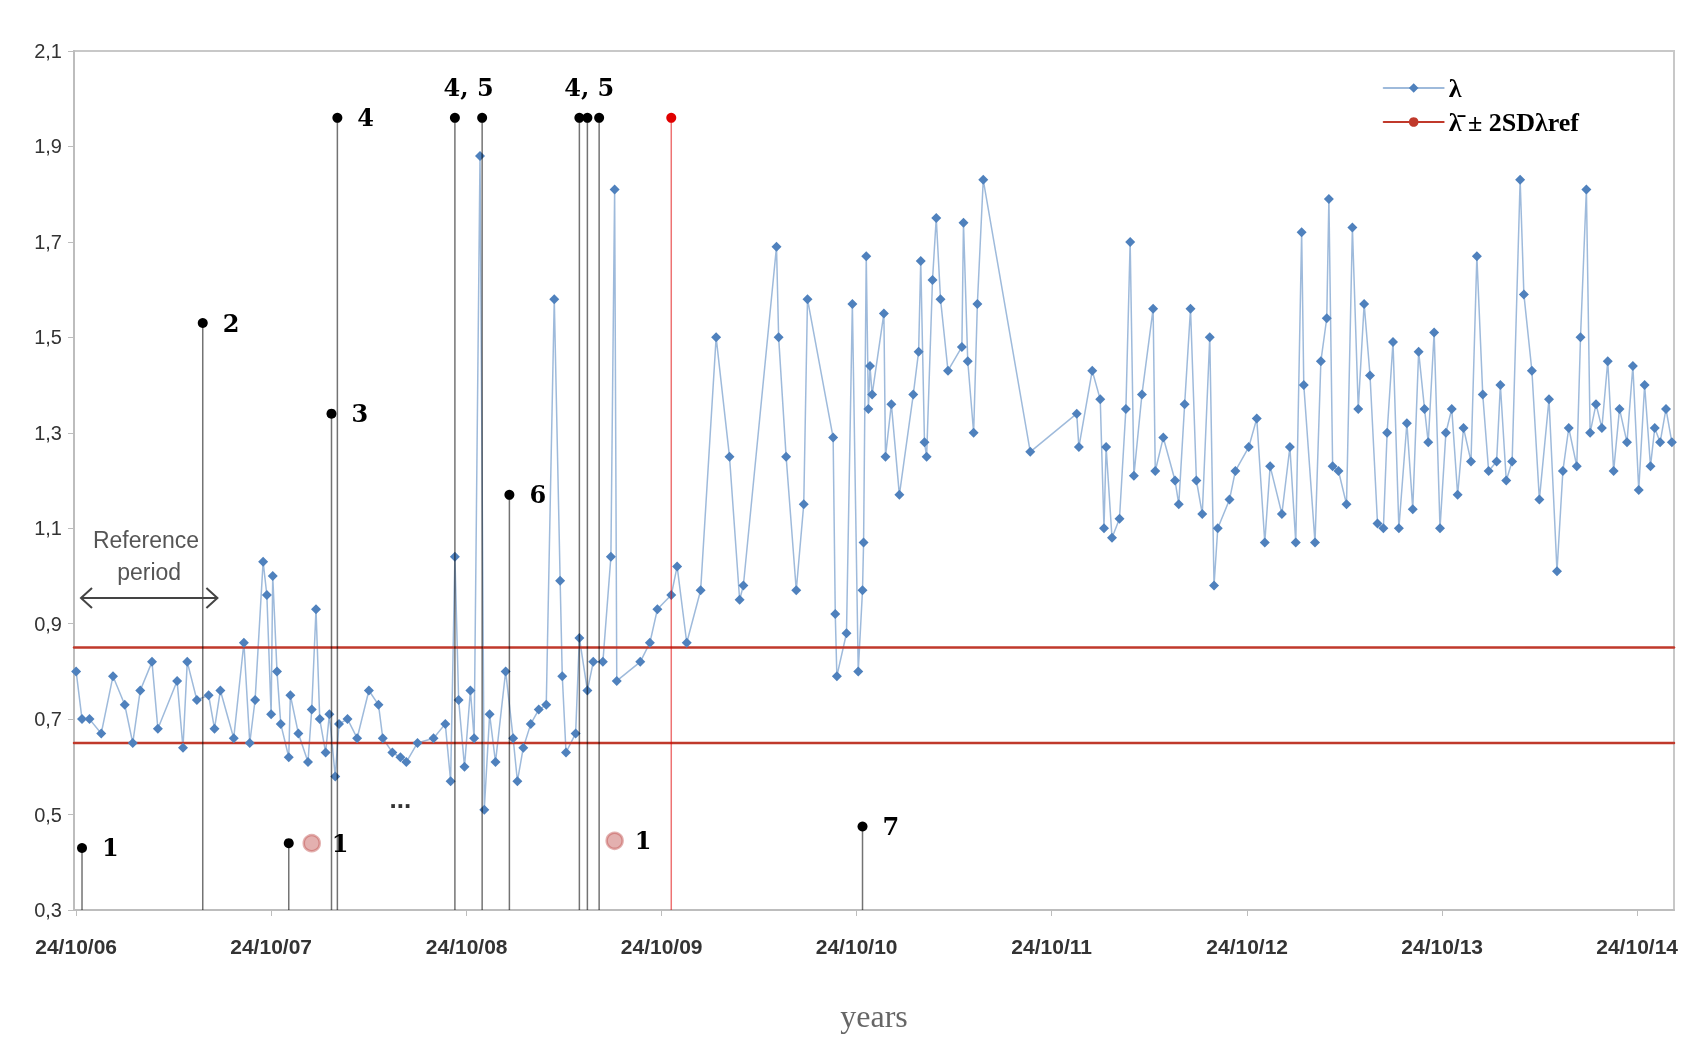  Describe the element at coordinates (48, 719) in the screenshot. I see `y-tick-label: 0,7` at that location.